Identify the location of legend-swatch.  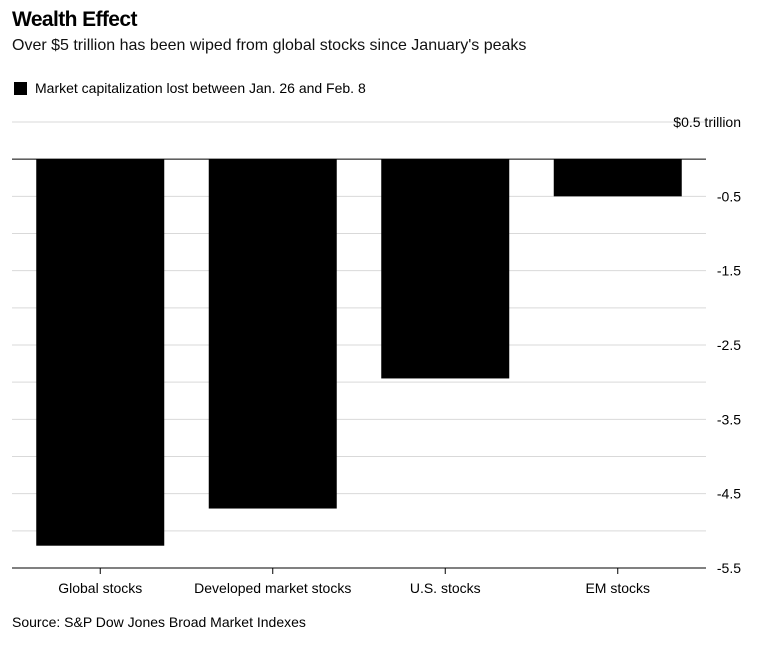
(20, 88).